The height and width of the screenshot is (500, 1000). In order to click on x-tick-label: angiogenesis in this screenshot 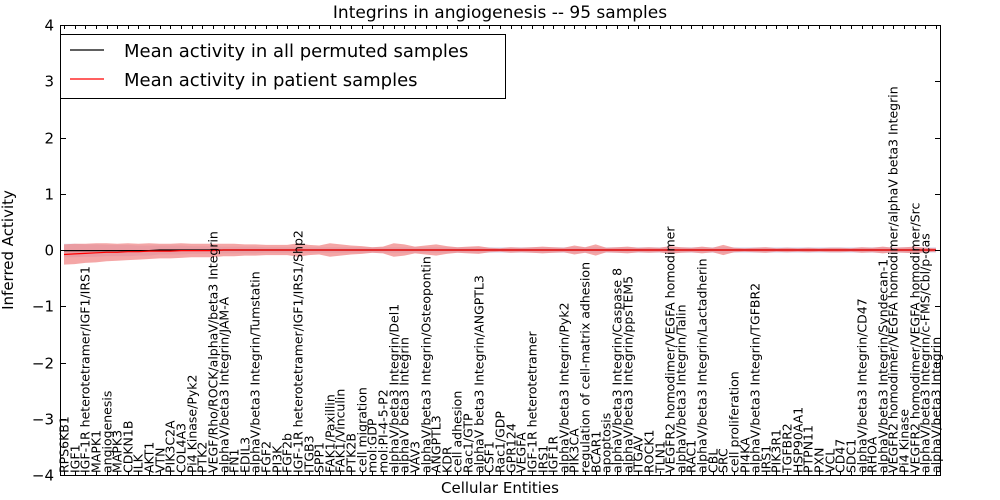, I will do `click(107, 432)`.